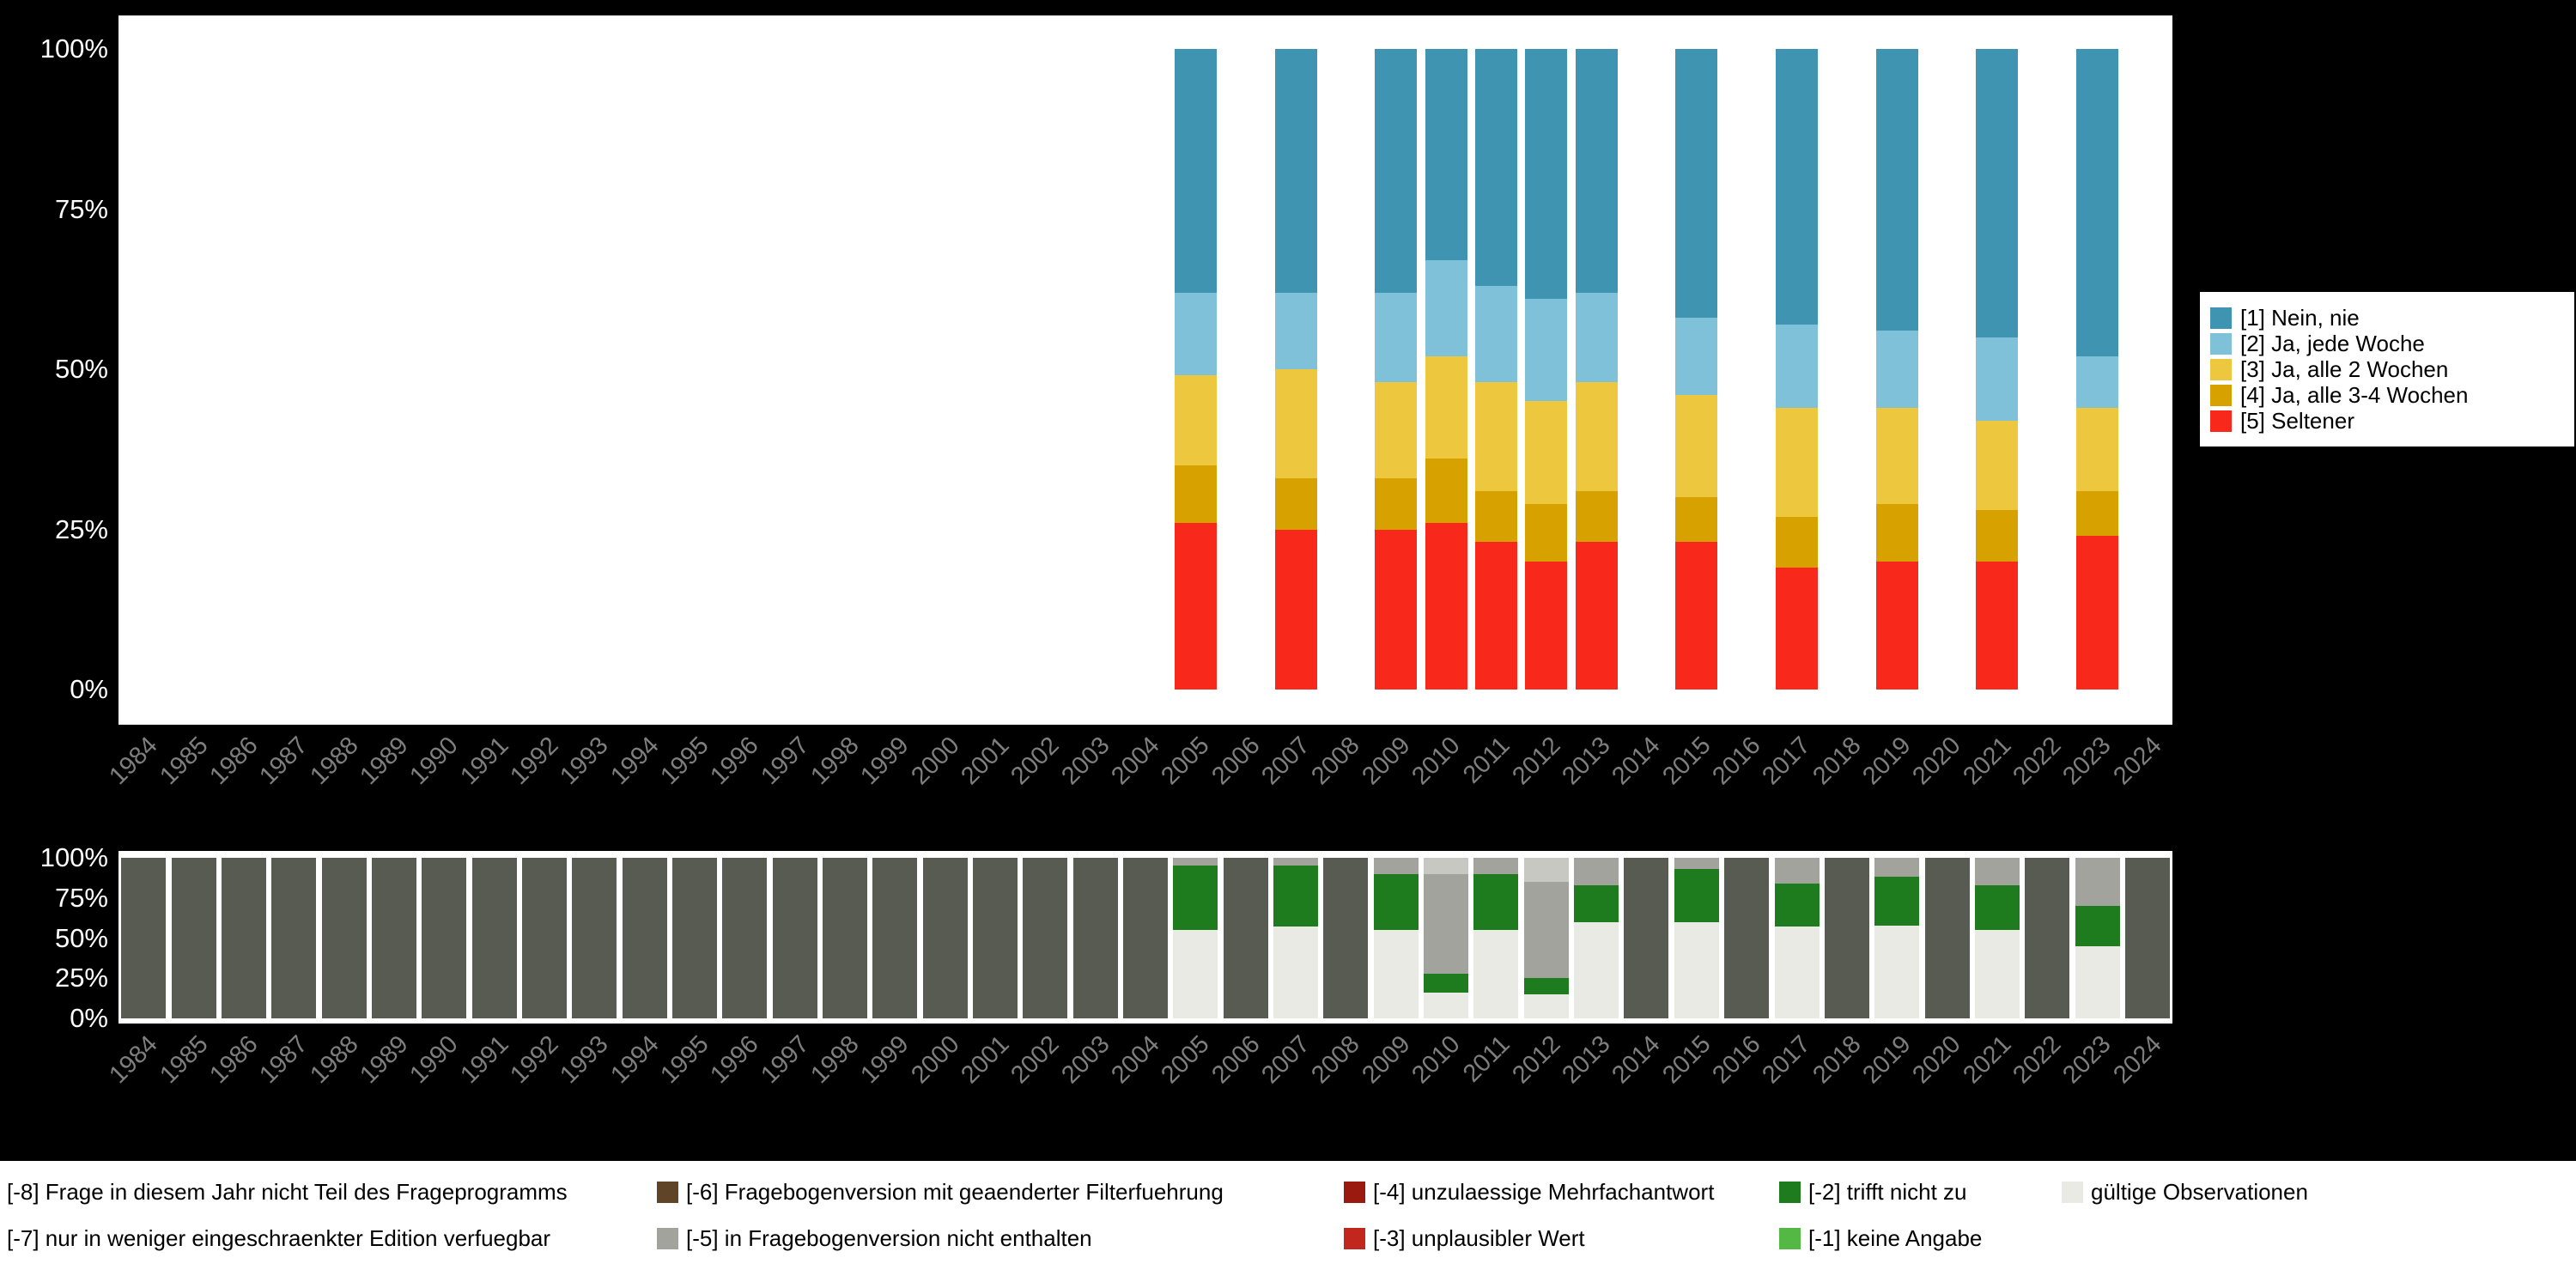  I want to click on missing-legend-item-m4: [-4] unzulaessige Mehrfachantwort, so click(1529, 1192).